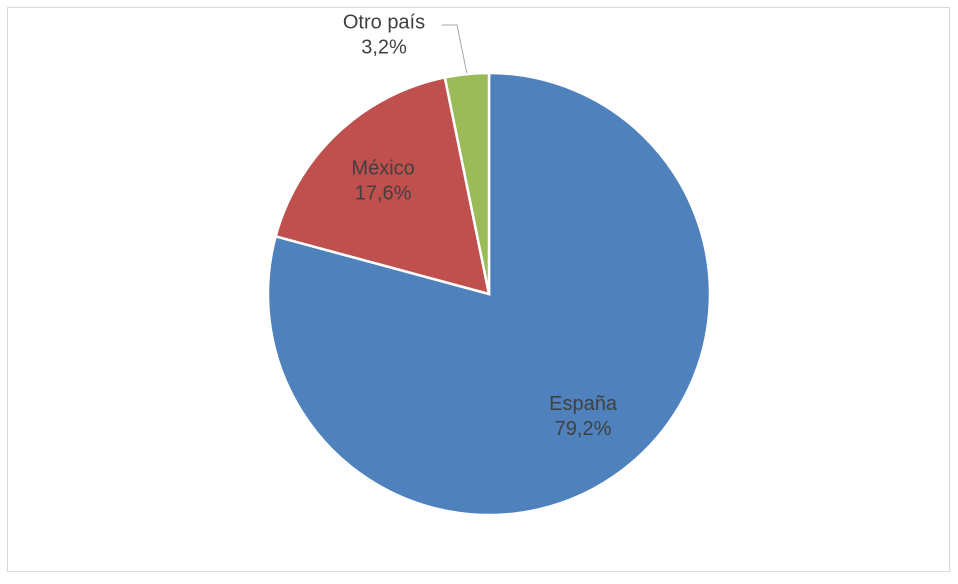 This screenshot has height=584, width=958. Describe the element at coordinates (383, 194) in the screenshot. I see `slice-value-label: 17,6%` at that location.